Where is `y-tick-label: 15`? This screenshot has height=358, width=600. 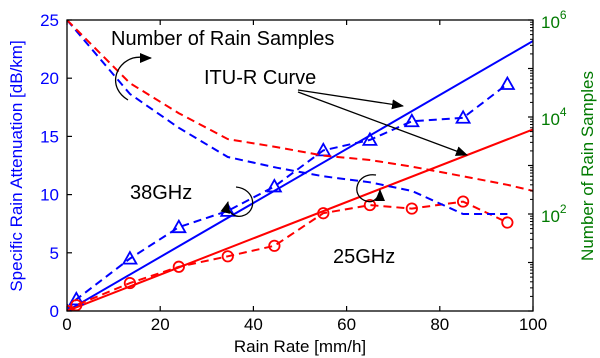 y-tick-label: 15 is located at coordinates (49, 136).